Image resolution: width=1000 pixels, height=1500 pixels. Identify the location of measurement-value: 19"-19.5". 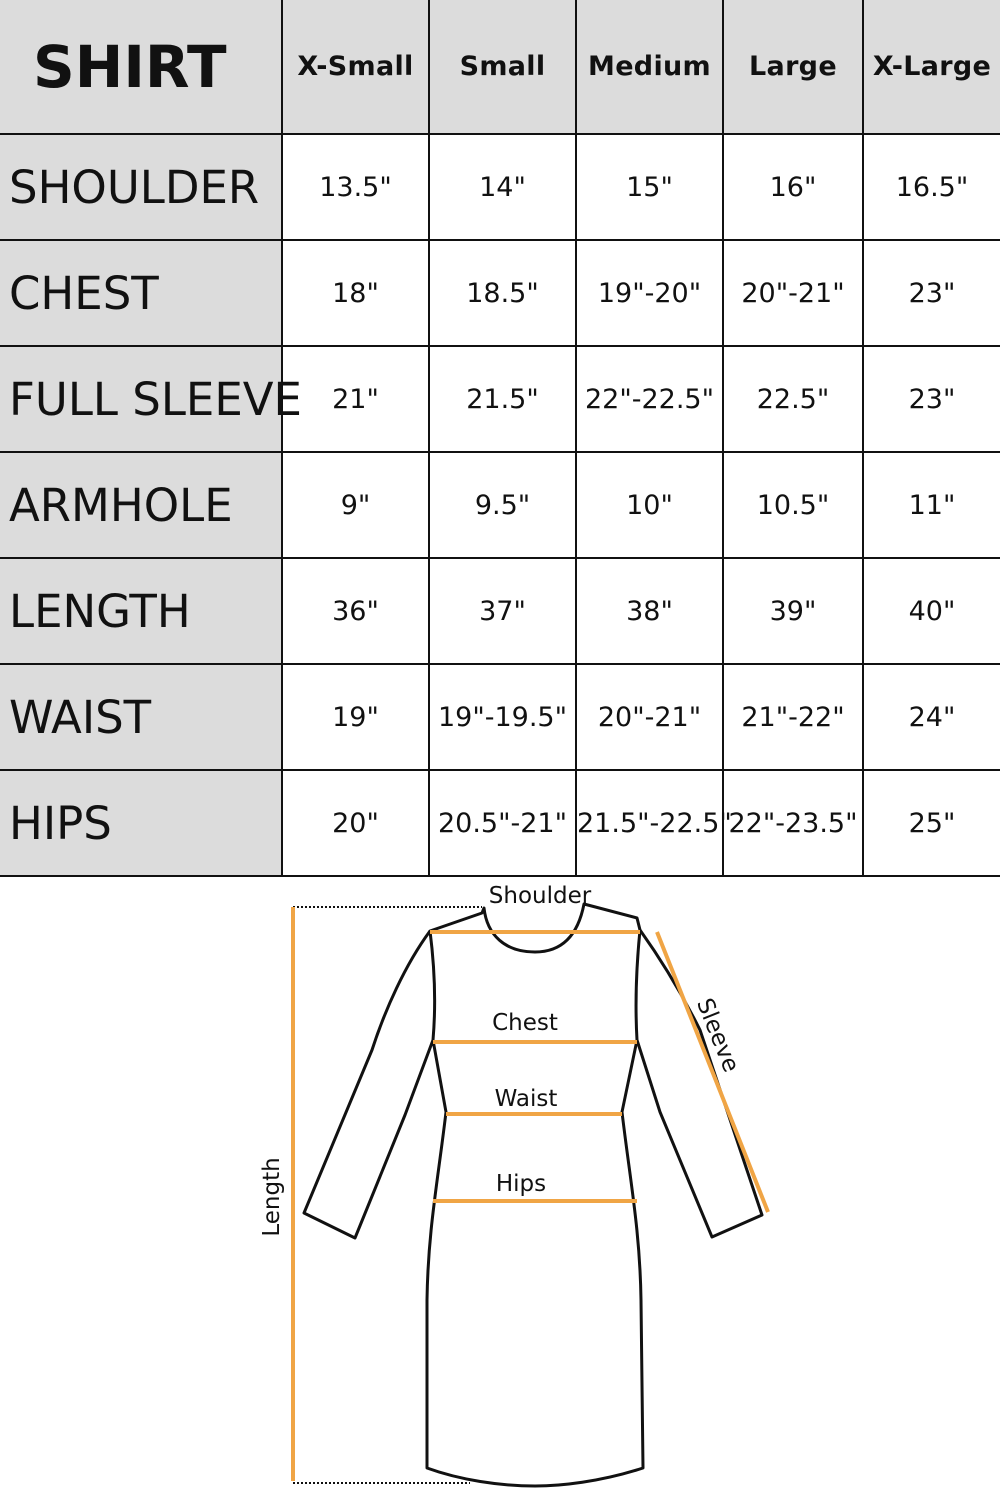
(502, 717).